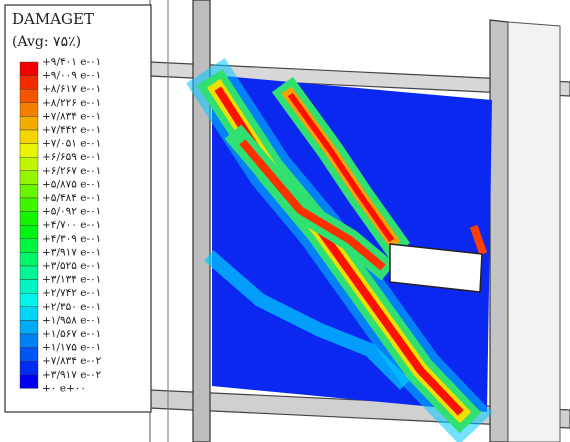 This screenshot has height=442, width=570. Describe the element at coordinates (71, 89) in the screenshot. I see `legend-label: +۸/۶۱۷ e-۰۱` at that location.